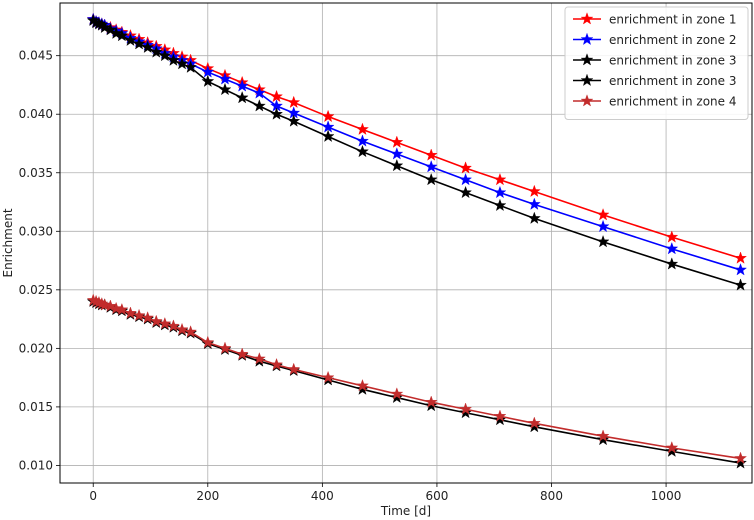  What do you see at coordinates (8, 242) in the screenshot?
I see `y-axis-label: Enrichment` at bounding box center [8, 242].